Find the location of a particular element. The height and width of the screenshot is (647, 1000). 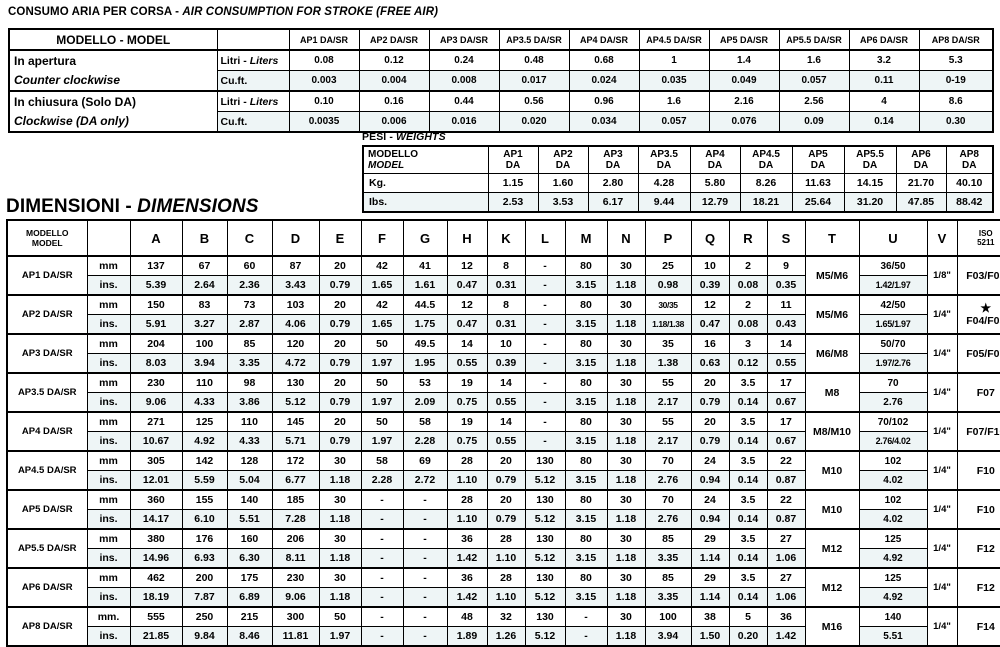

iso-value: F12 is located at coordinates (985, 587).